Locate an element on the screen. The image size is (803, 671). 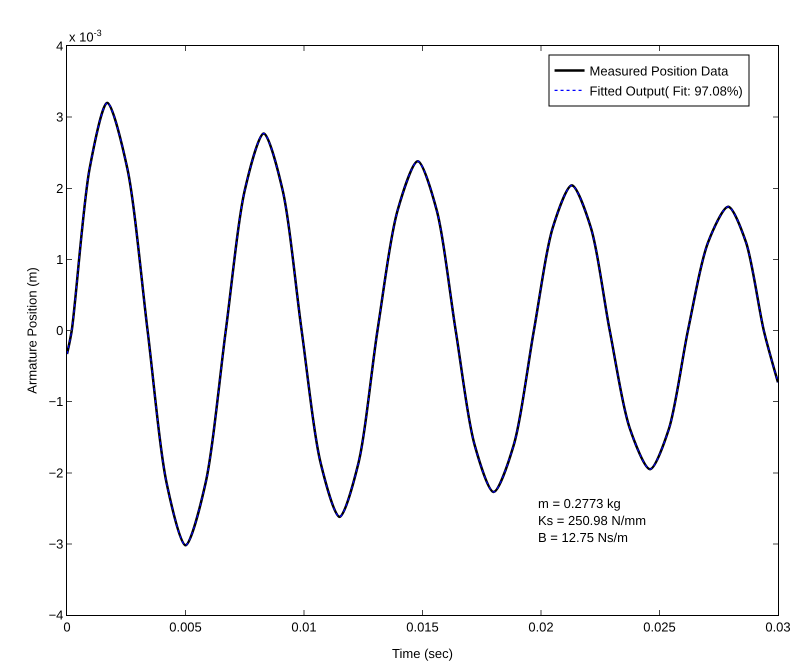
y-tick-label: −2 is located at coordinates (56, 472).